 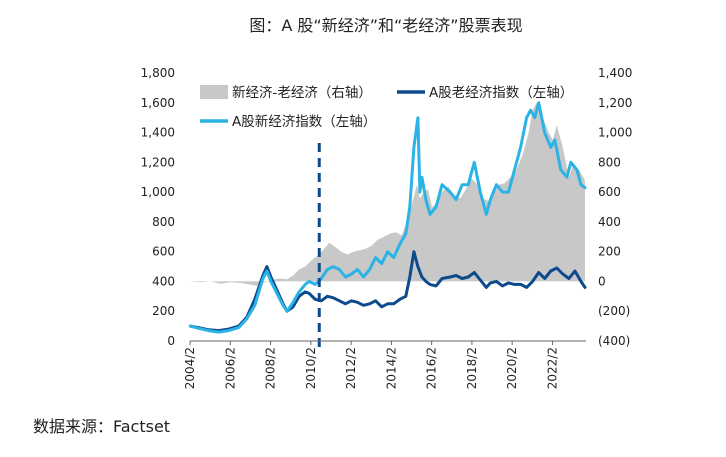 I want to click on legend-item: A股老经济指数（左轴）, so click(x=485, y=93).